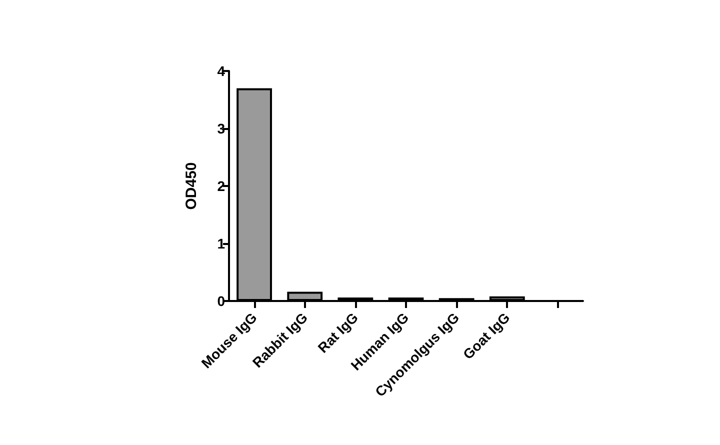 The image size is (720, 445). I want to click on y-tick-label: 1, so click(221, 244).